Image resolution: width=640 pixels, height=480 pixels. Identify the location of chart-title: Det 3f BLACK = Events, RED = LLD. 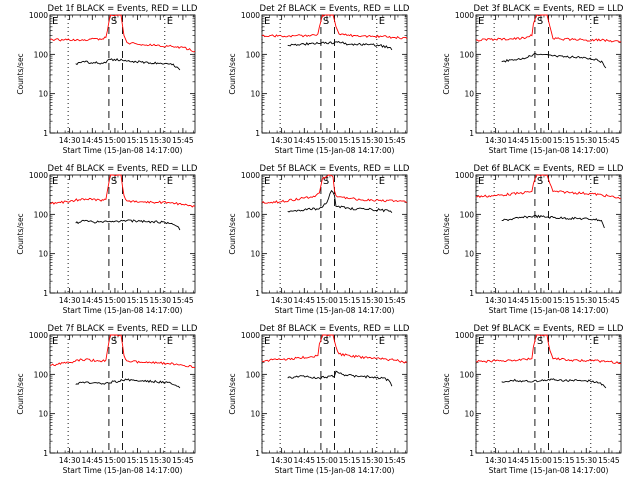
(549, 9).